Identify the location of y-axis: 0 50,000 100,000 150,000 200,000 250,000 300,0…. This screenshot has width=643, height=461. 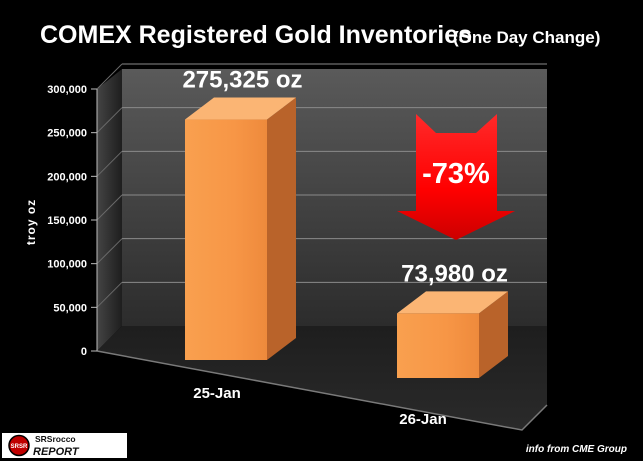
(72, 221).